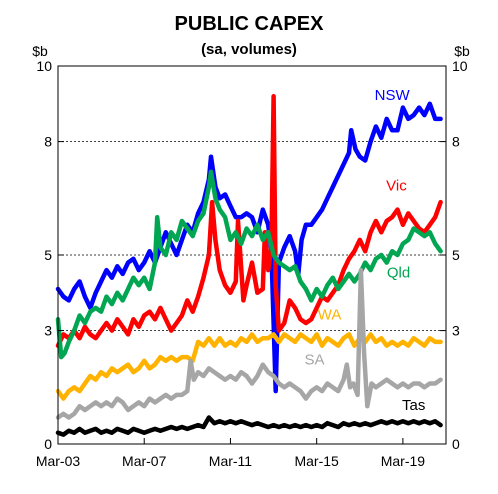 The image size is (498, 494). What do you see at coordinates (48, 255) in the screenshot?
I see `y-tick-label-left-2: 5` at bounding box center [48, 255].